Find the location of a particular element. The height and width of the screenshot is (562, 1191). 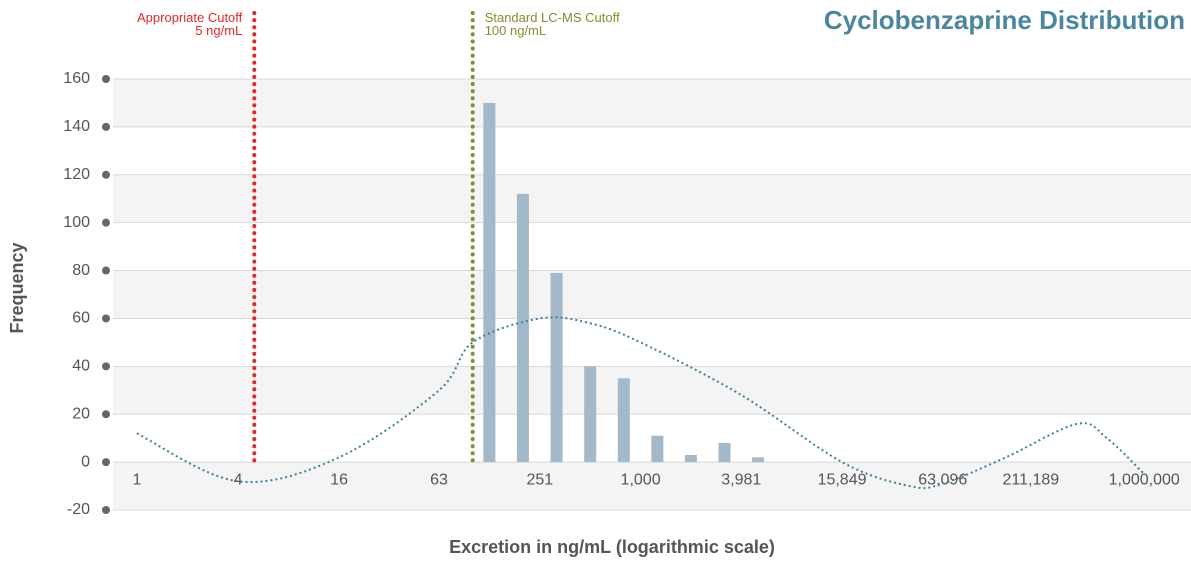

x-tick-label: 3,981 is located at coordinates (741, 479).